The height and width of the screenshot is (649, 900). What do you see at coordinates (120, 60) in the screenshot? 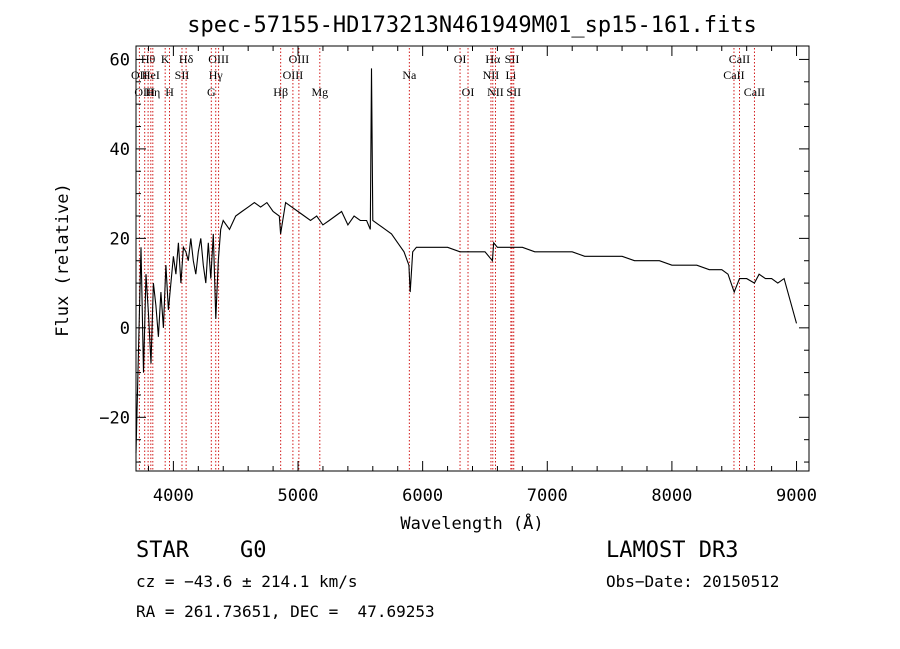
I see `y-tick-label: 60` at bounding box center [120, 60].